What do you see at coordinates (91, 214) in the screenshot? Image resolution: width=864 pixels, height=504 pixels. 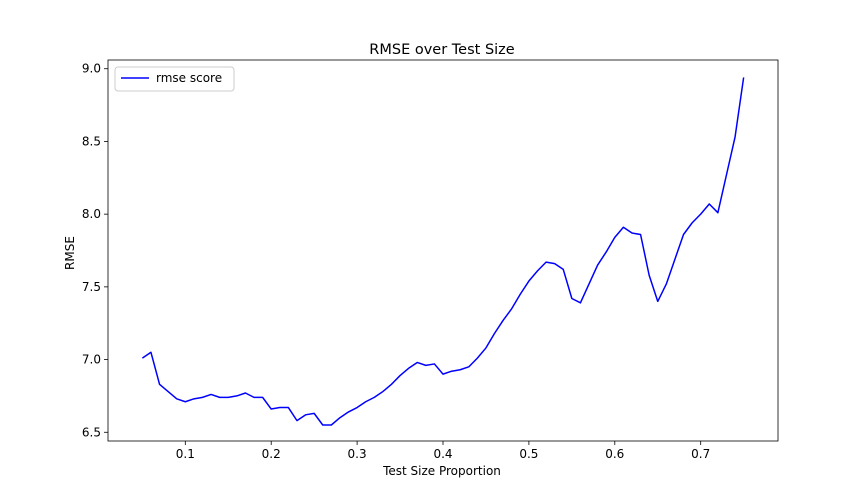 I see `y-tick-label: 8.0` at bounding box center [91, 214].